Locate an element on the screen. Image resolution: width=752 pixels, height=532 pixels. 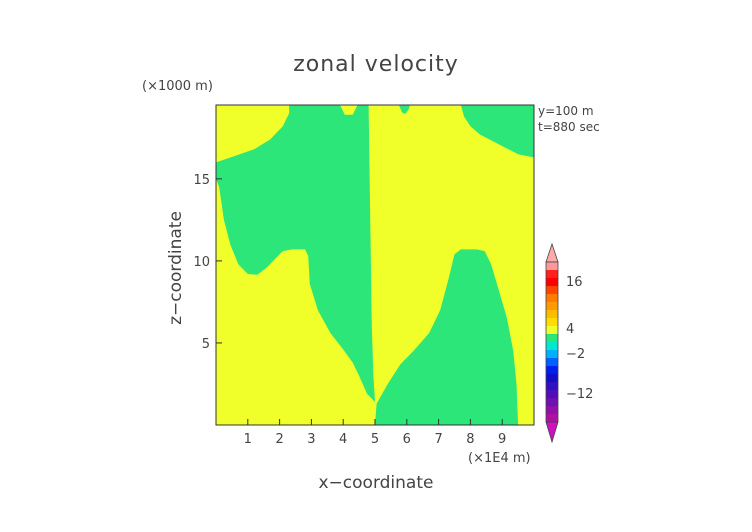
x-axis-ticks: 1 2 3 4 5 6 7 8 9 is located at coordinates (375, 433).